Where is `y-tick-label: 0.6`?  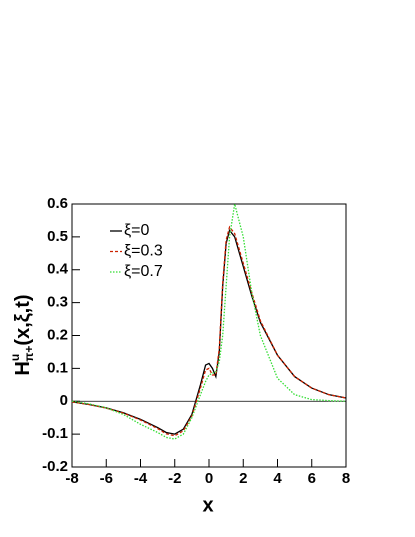 y-tick-label: 0.6 is located at coordinates (57, 203).